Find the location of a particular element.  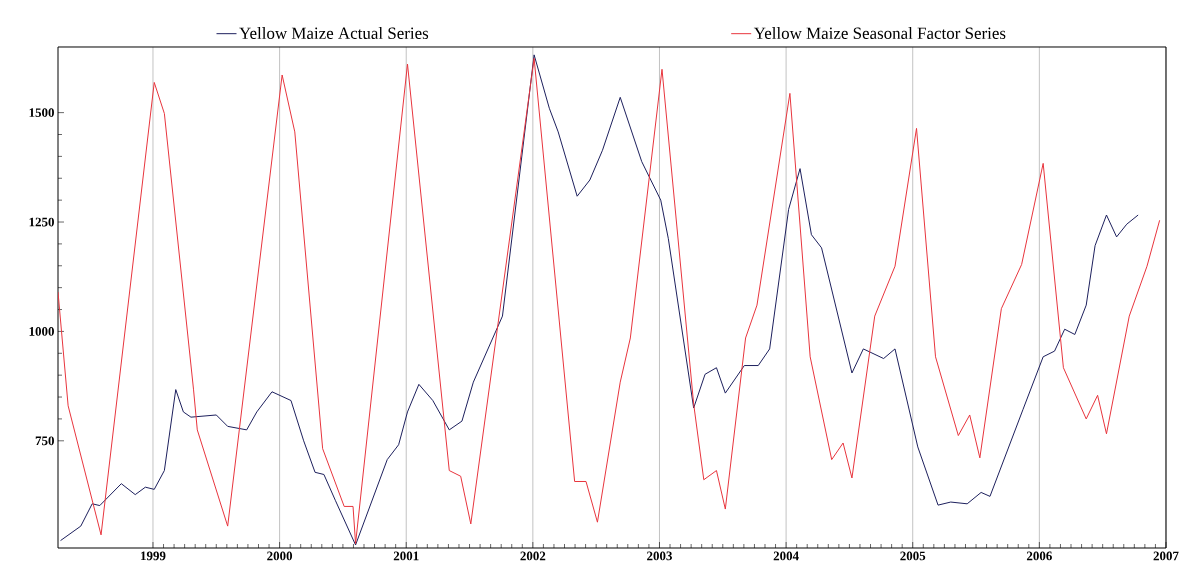

x-tick-label: 2006 is located at coordinates (1039, 556).